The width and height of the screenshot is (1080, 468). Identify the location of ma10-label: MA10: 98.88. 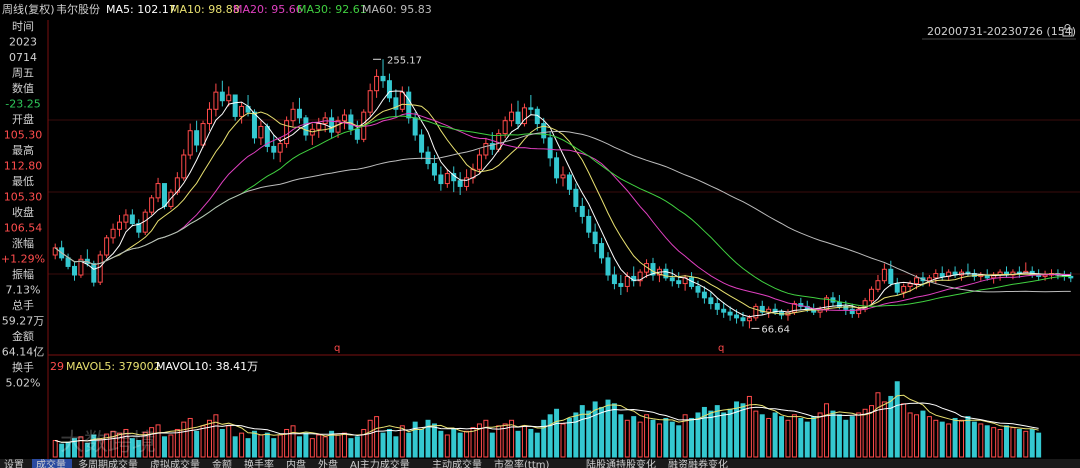
(205, 9).